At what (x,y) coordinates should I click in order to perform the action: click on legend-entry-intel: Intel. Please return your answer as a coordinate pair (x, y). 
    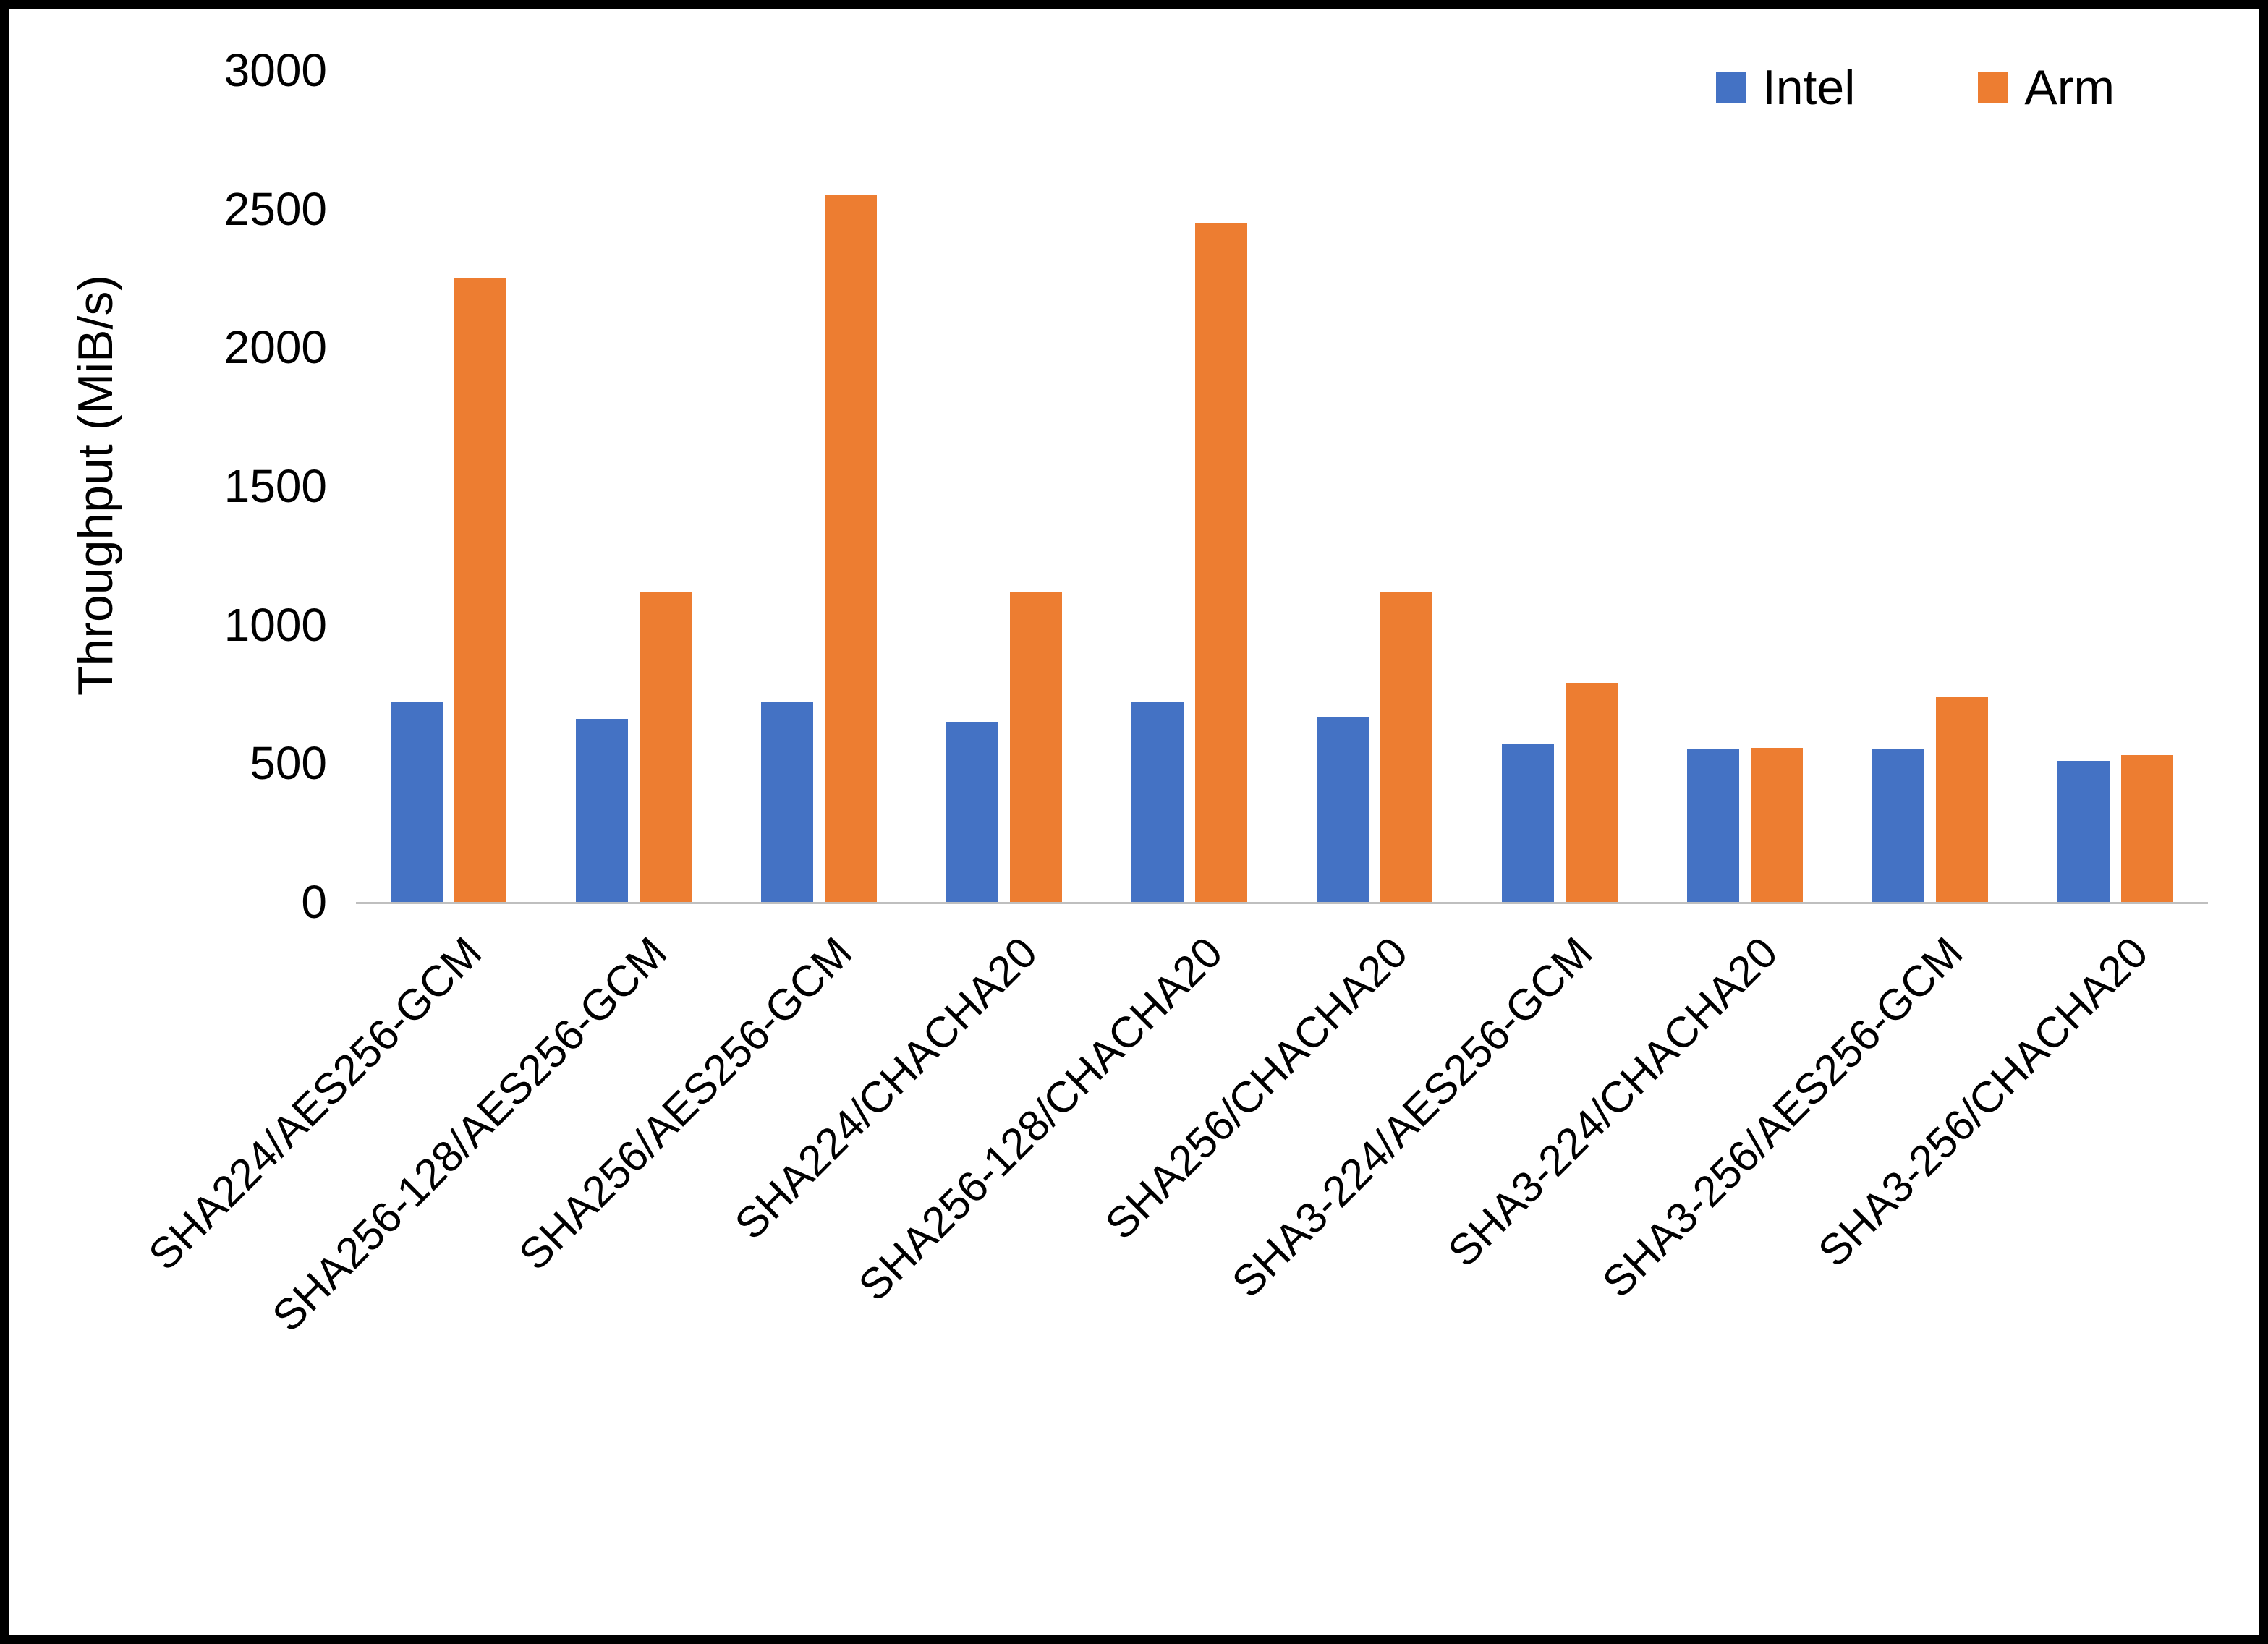
    Looking at the image, I should click on (1785, 87).